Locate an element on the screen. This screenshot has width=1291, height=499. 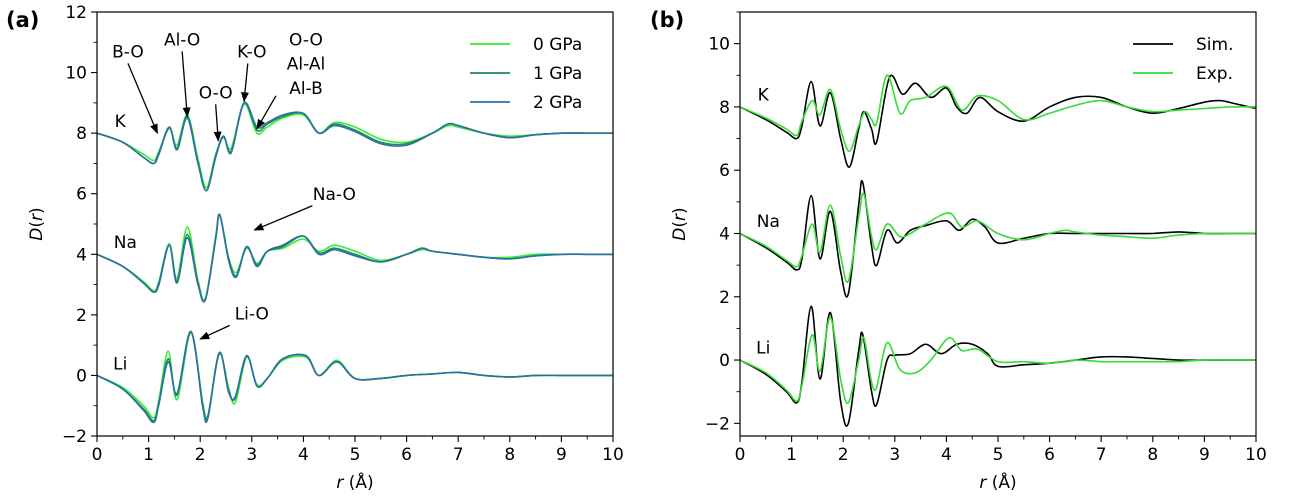
panel-label: (a) is located at coordinates (22, 20).